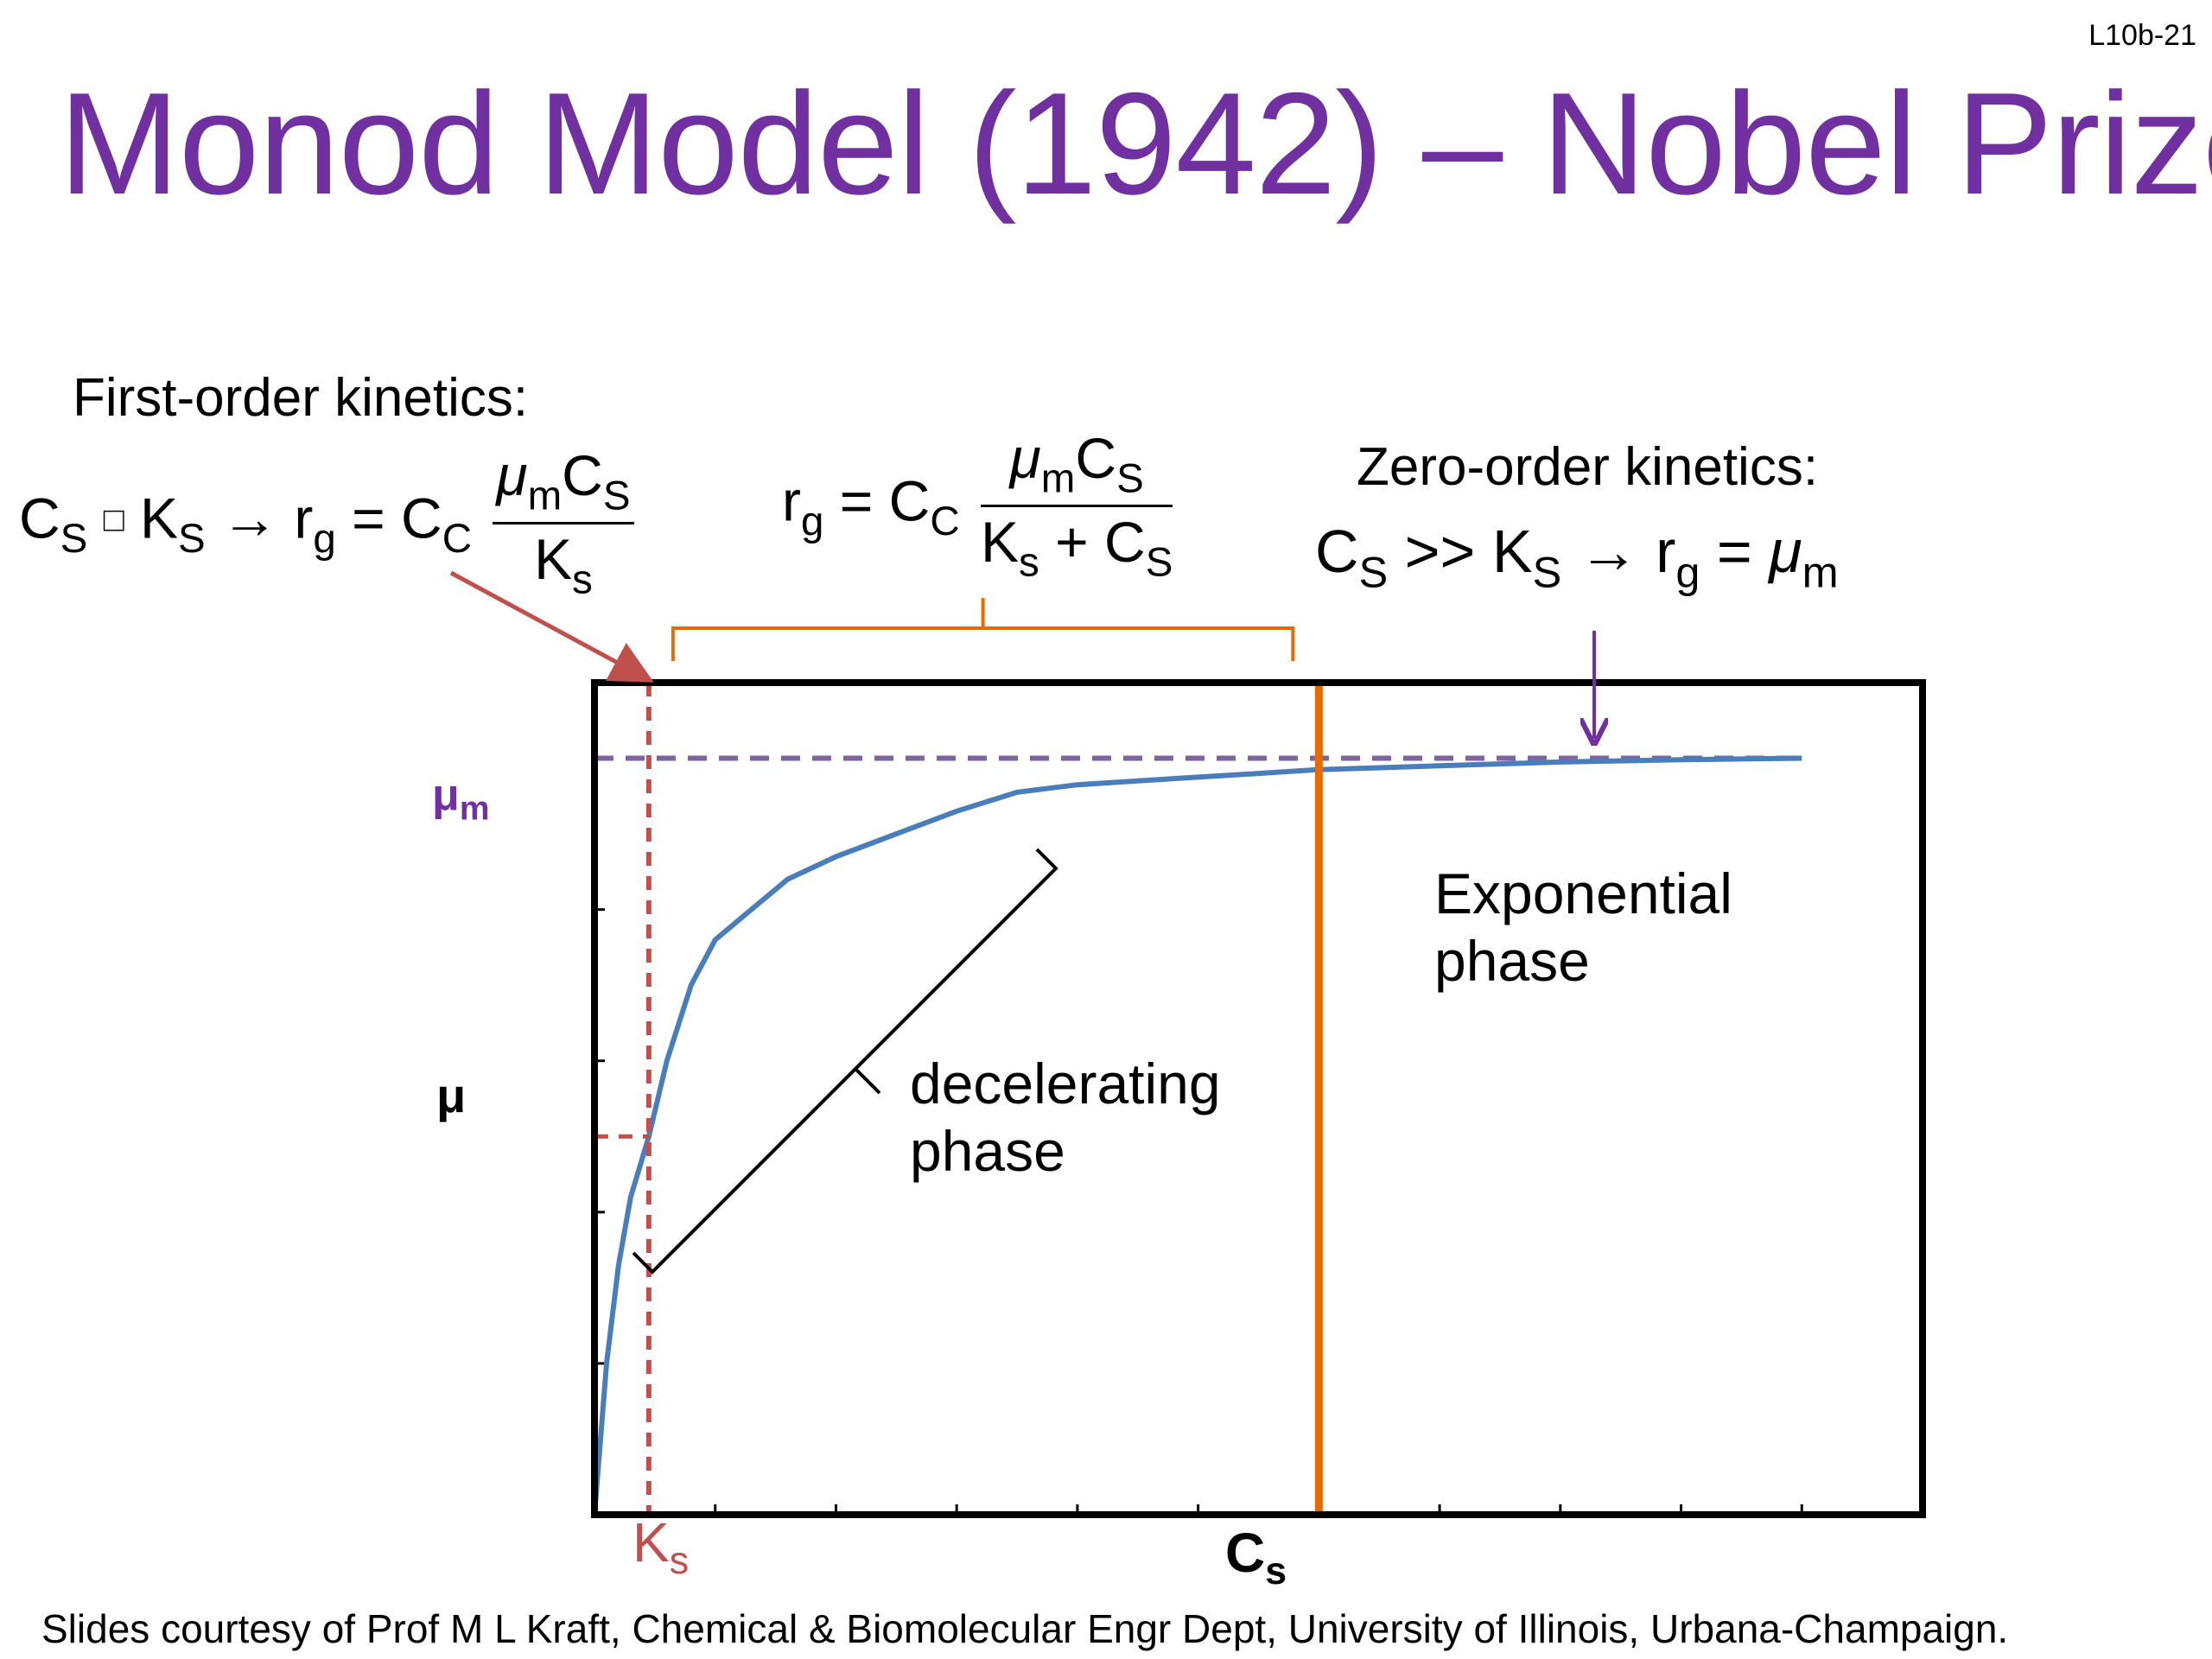 Image resolution: width=2212 pixels, height=1659 pixels. I want to click on first-order-equation: CS □ KS → rg = CC μmCS Ks, so click(329, 522).